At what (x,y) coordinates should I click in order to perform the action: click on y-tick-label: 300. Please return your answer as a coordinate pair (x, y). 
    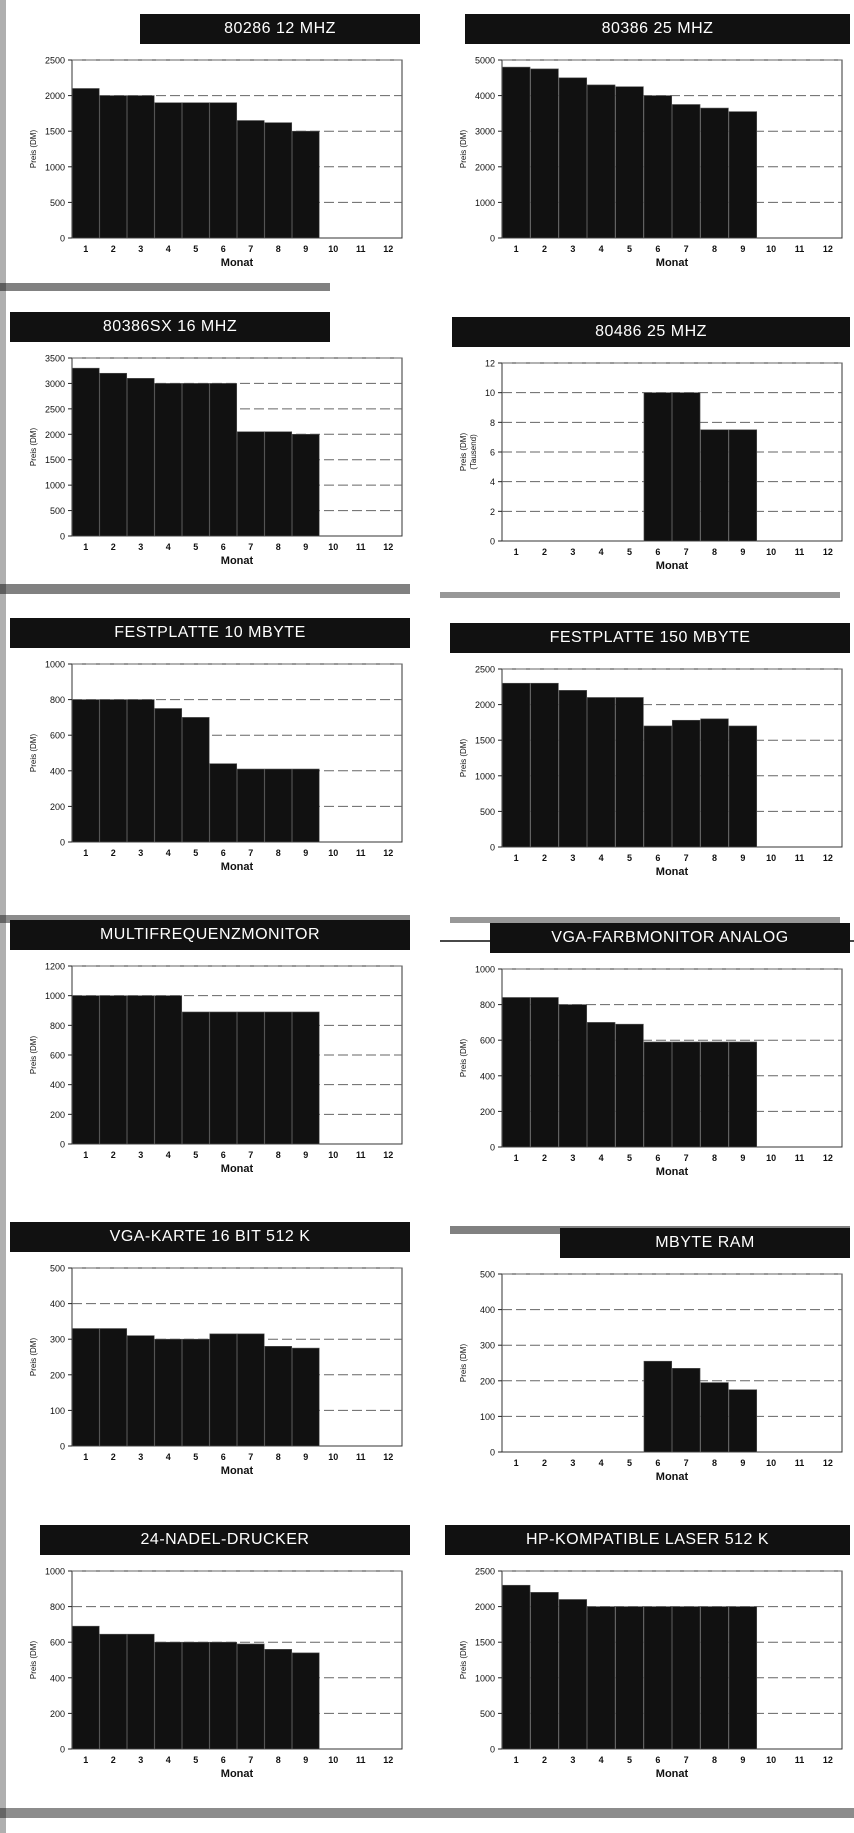
    Looking at the image, I should click on (487, 1346).